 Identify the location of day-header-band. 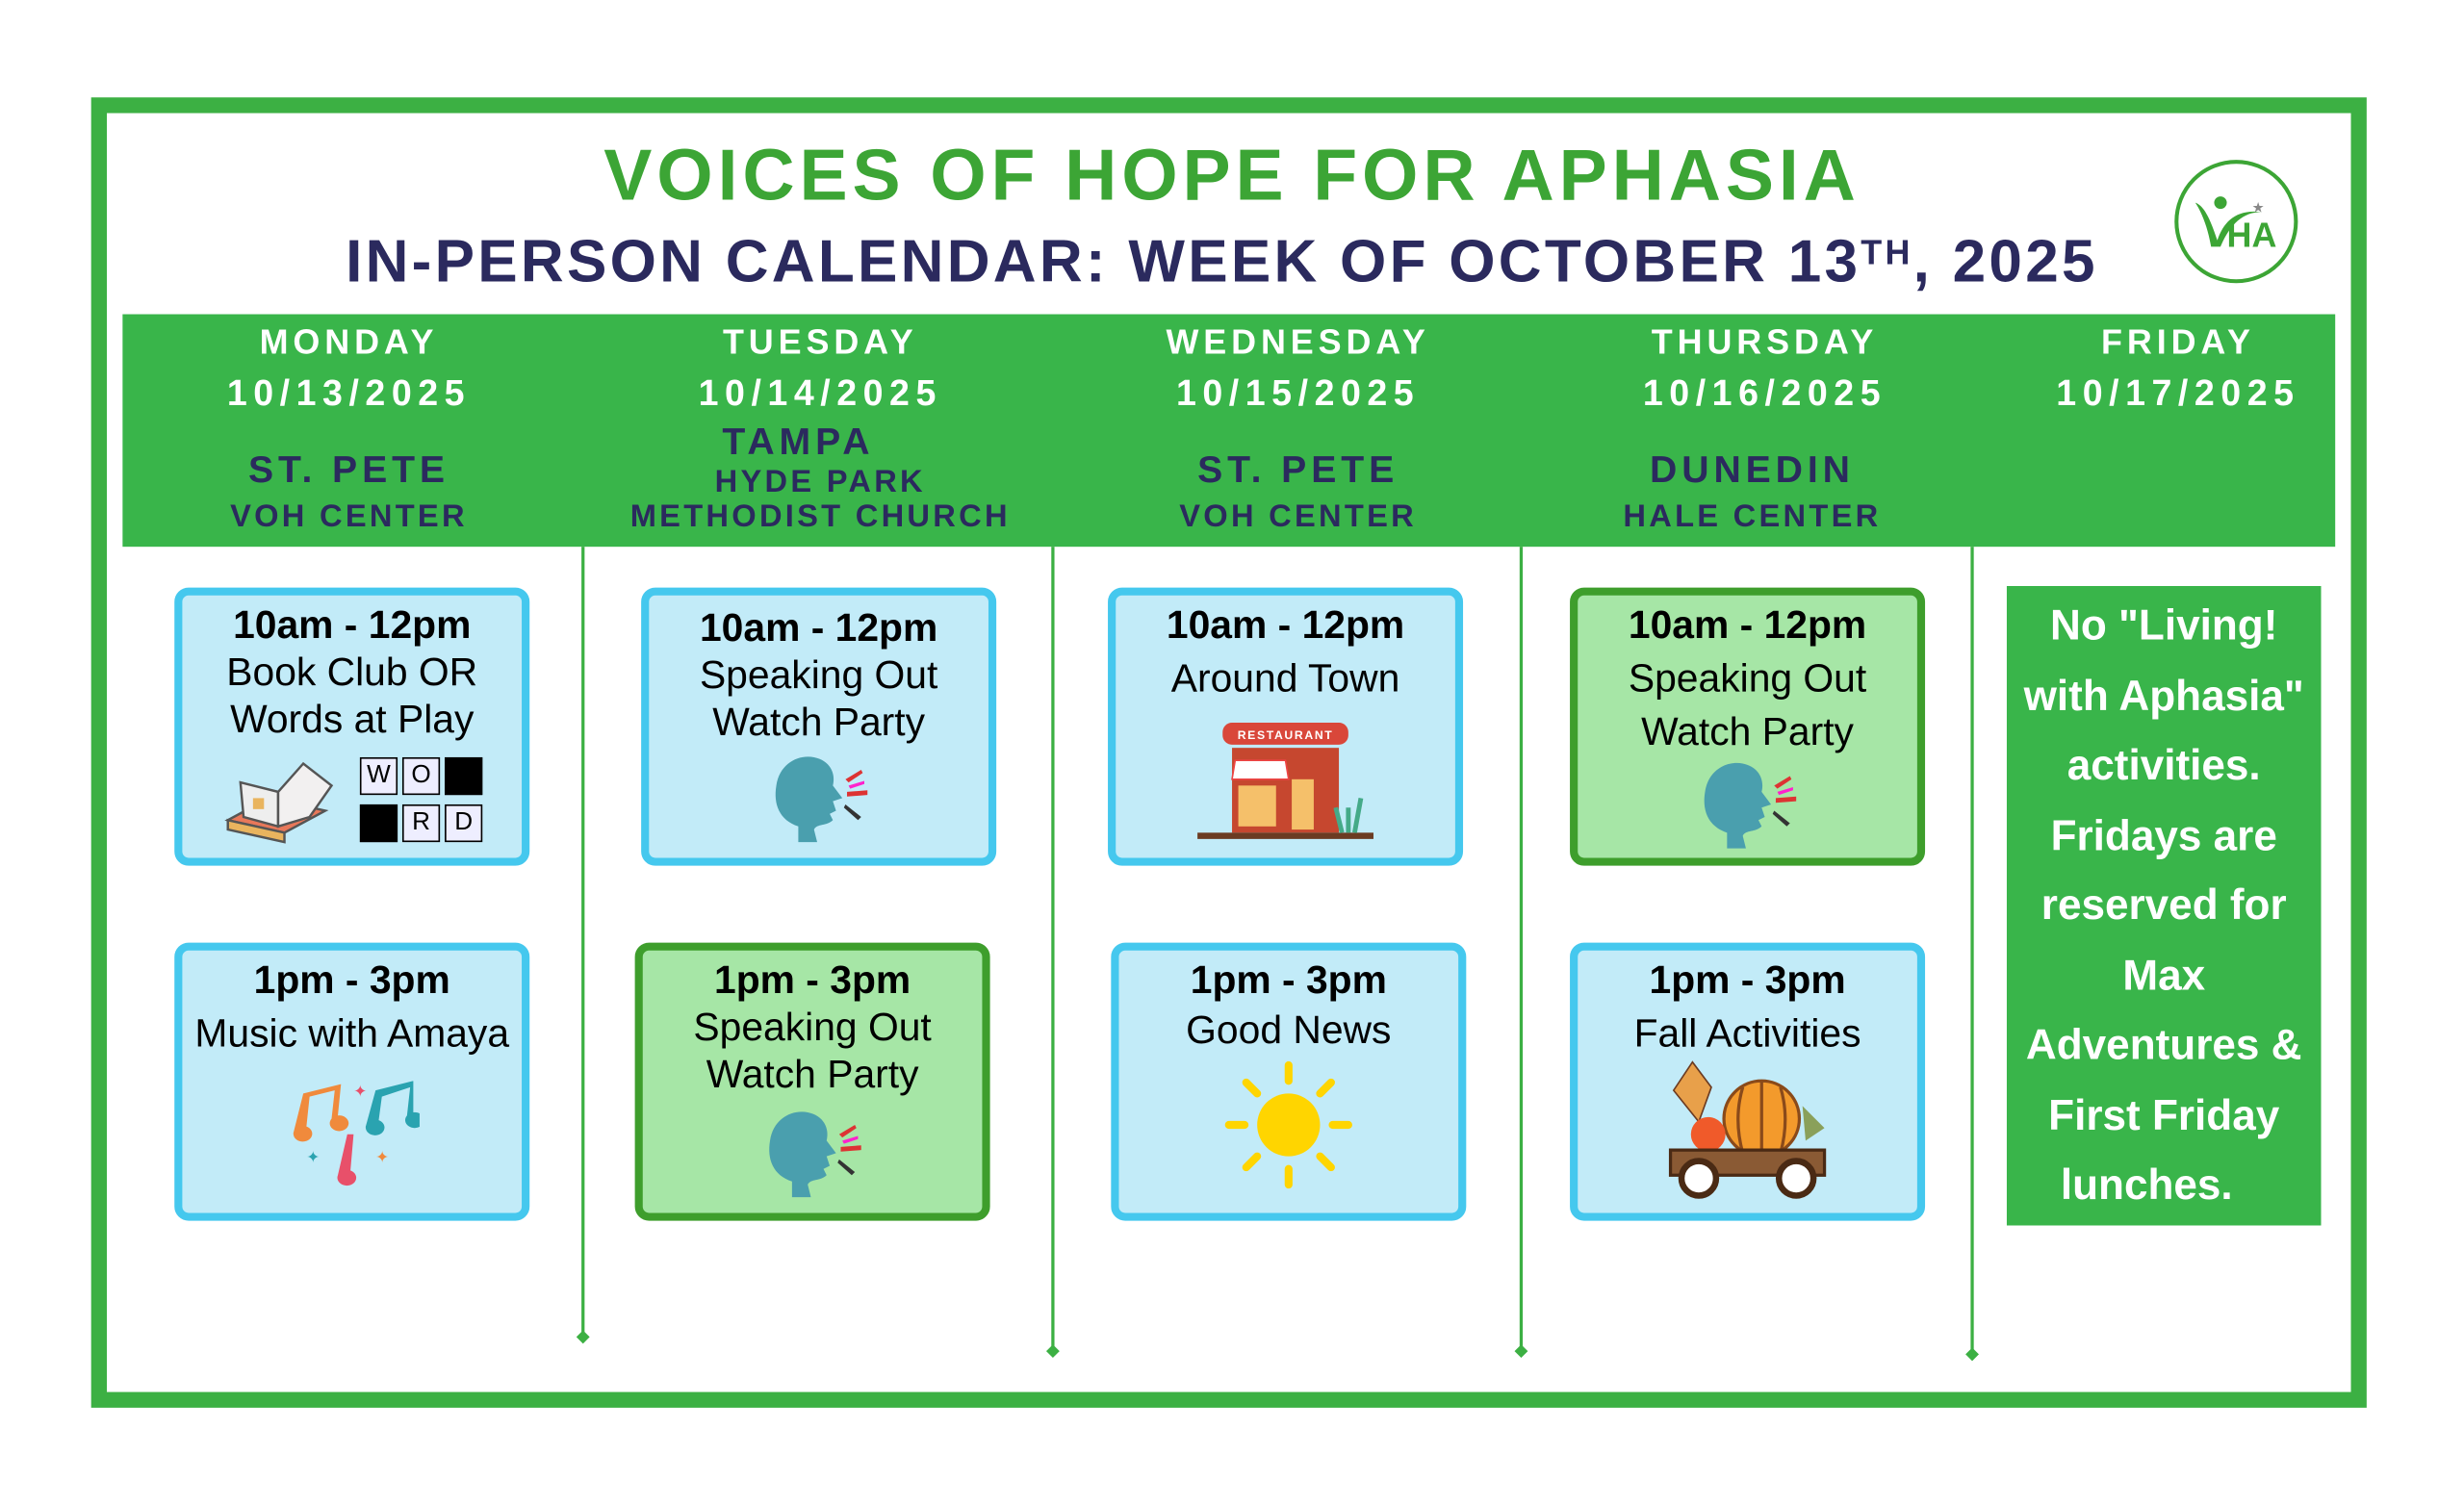
(1229, 431).